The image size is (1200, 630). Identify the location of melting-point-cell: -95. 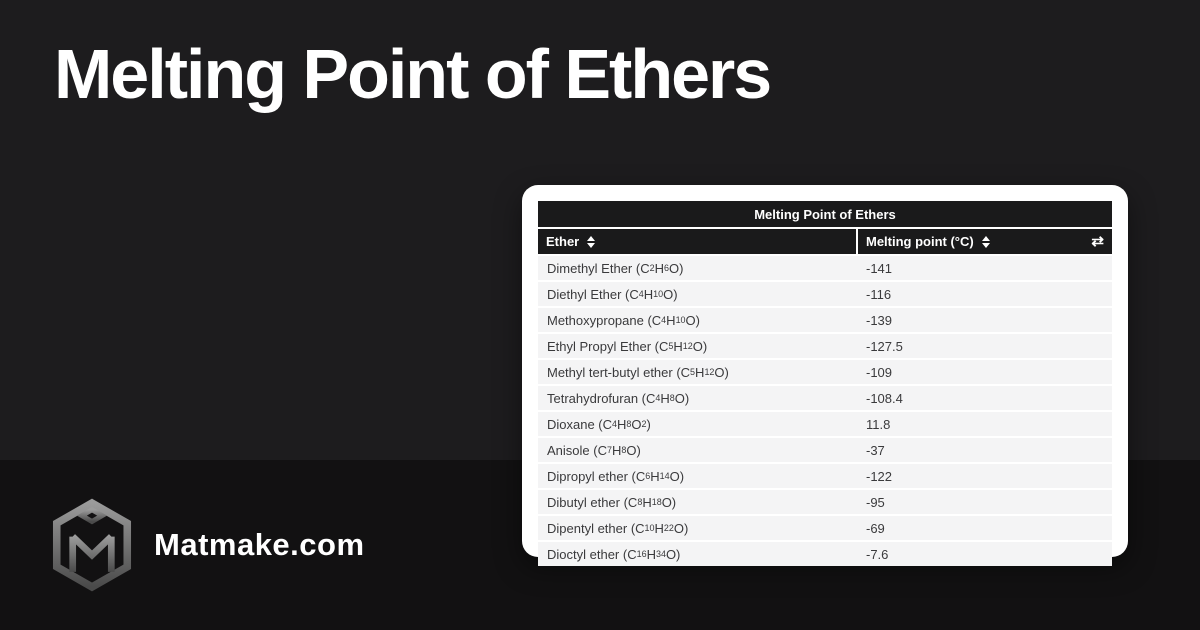
(875, 502).